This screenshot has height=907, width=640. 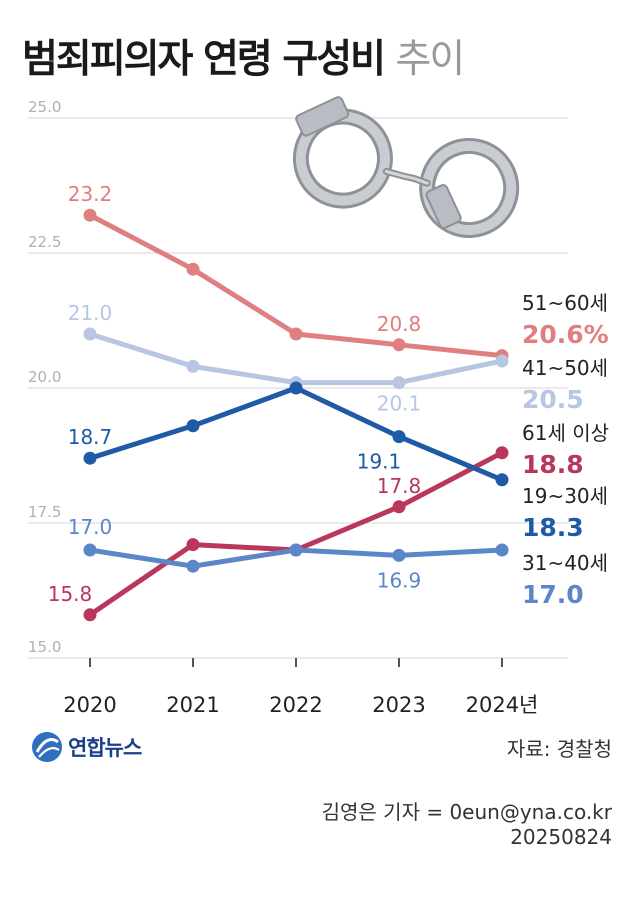 What do you see at coordinates (70, 594) in the screenshot?
I see `data-label: 15.8` at bounding box center [70, 594].